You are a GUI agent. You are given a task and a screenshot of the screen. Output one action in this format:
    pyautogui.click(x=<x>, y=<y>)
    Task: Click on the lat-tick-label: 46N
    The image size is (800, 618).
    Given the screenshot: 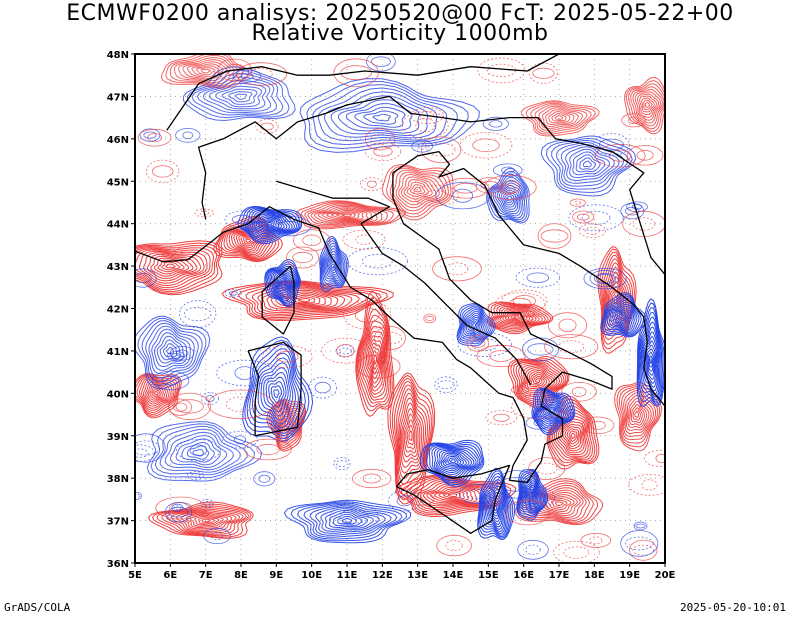 What is the action you would take?
    pyautogui.click(x=118, y=140)
    